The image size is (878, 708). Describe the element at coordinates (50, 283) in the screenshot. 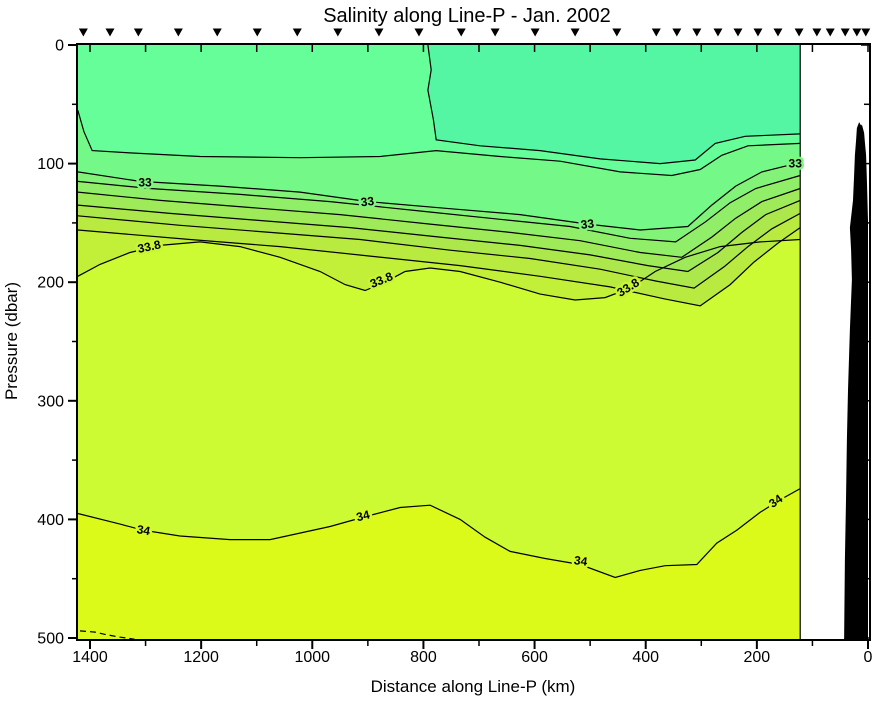

I see `y-tick-label: 200` at that location.